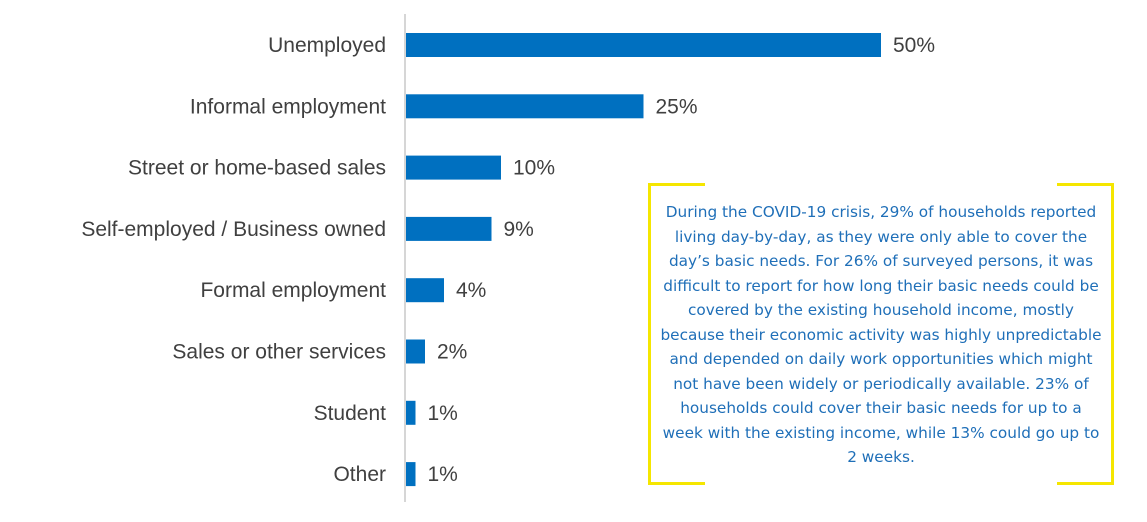  Describe the element at coordinates (279, 352) in the screenshot. I see `category-label-5: Sales or other services` at that location.